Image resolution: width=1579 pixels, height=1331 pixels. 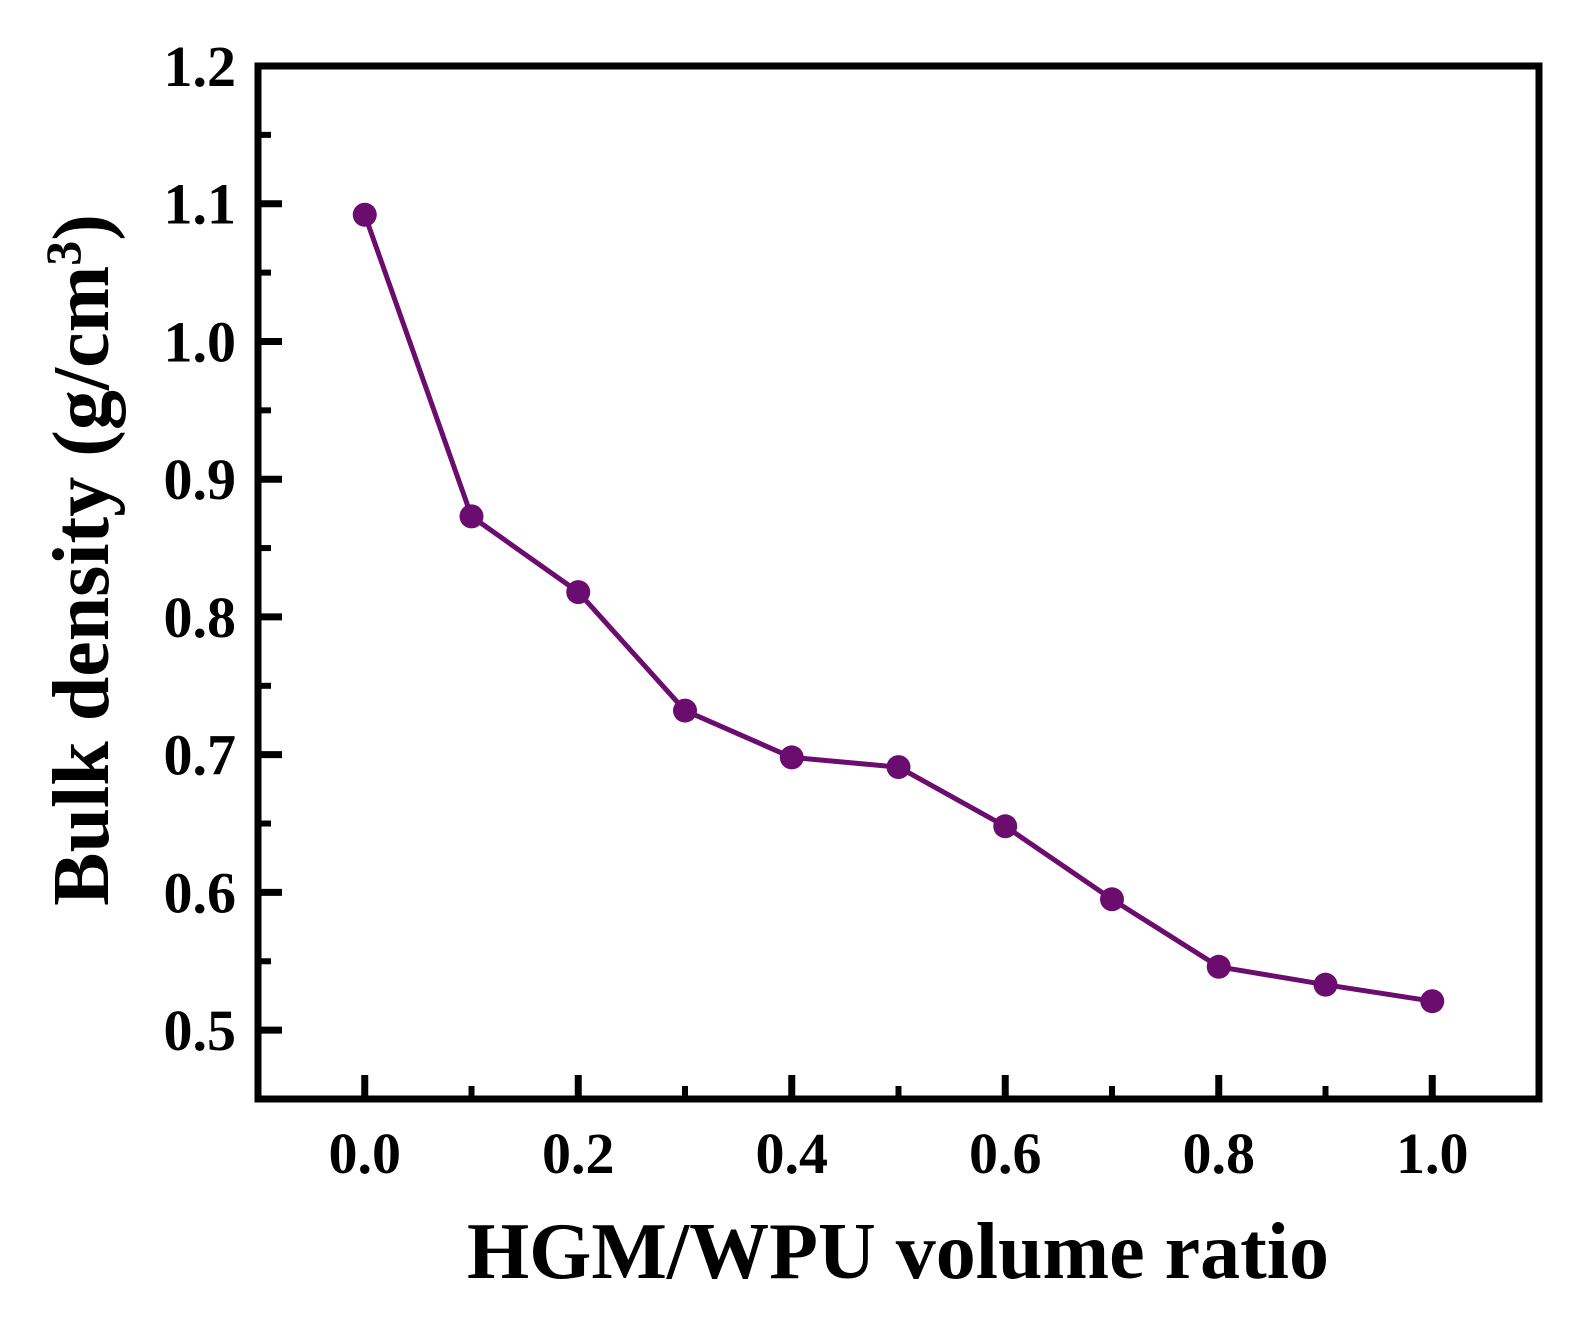 I want to click on x-tick-label: 0.4, so click(x=792, y=1153).